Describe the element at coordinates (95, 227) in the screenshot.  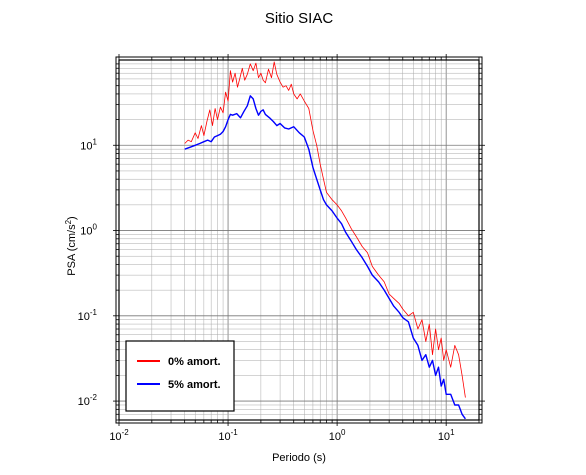
I see `y-tick-label-exp: 0` at that location.